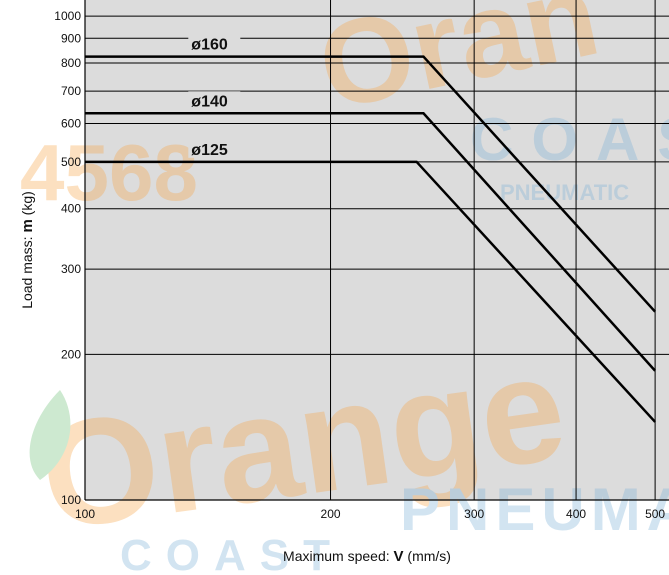 This screenshot has height=575, width=669. Describe the element at coordinates (71, 91) in the screenshot. I see `y-tick-label-700: 700` at that location.